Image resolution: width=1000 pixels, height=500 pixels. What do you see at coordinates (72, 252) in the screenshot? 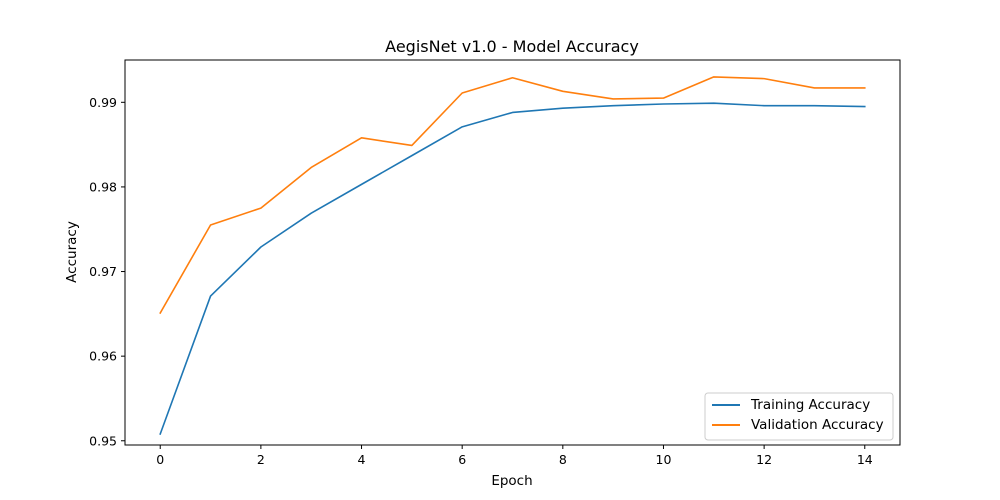
I see `y-axis-label: Accuracy` at bounding box center [72, 252].